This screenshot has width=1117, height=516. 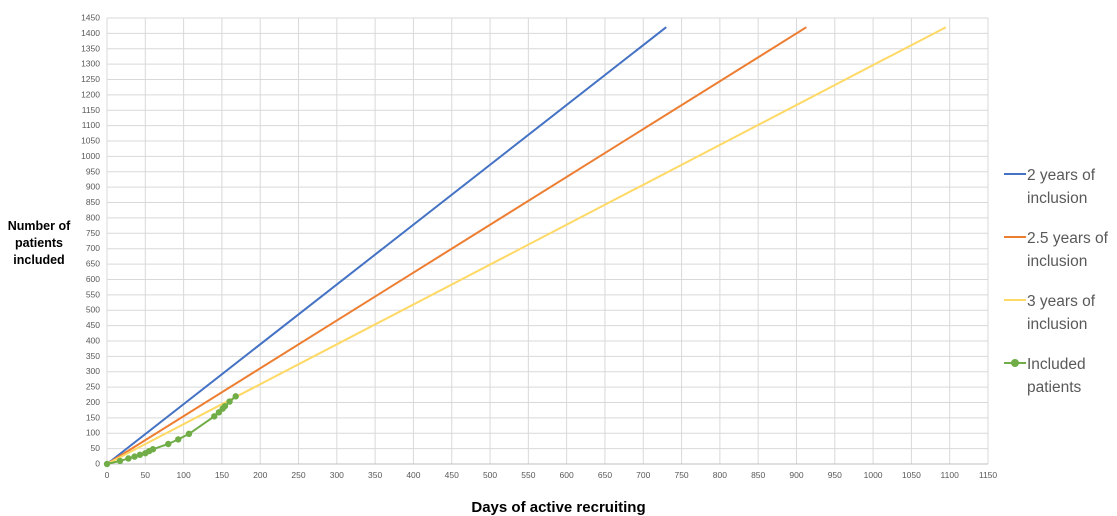 I want to click on y-tick-label: 550, so click(x=93, y=294).